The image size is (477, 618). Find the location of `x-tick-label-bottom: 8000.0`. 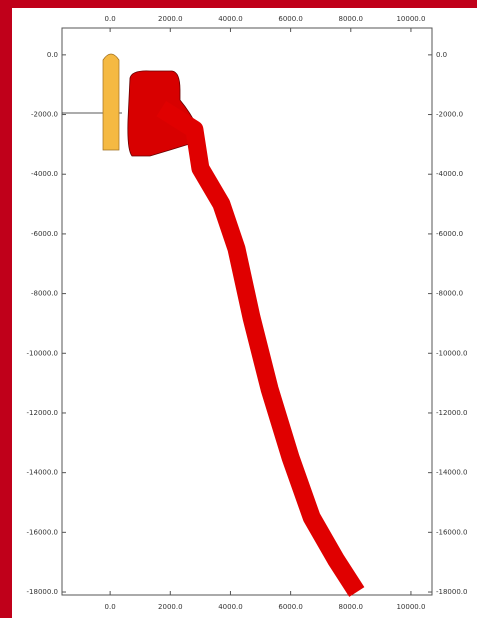

x-tick-label-bottom: 8000.0 is located at coordinates (351, 607).